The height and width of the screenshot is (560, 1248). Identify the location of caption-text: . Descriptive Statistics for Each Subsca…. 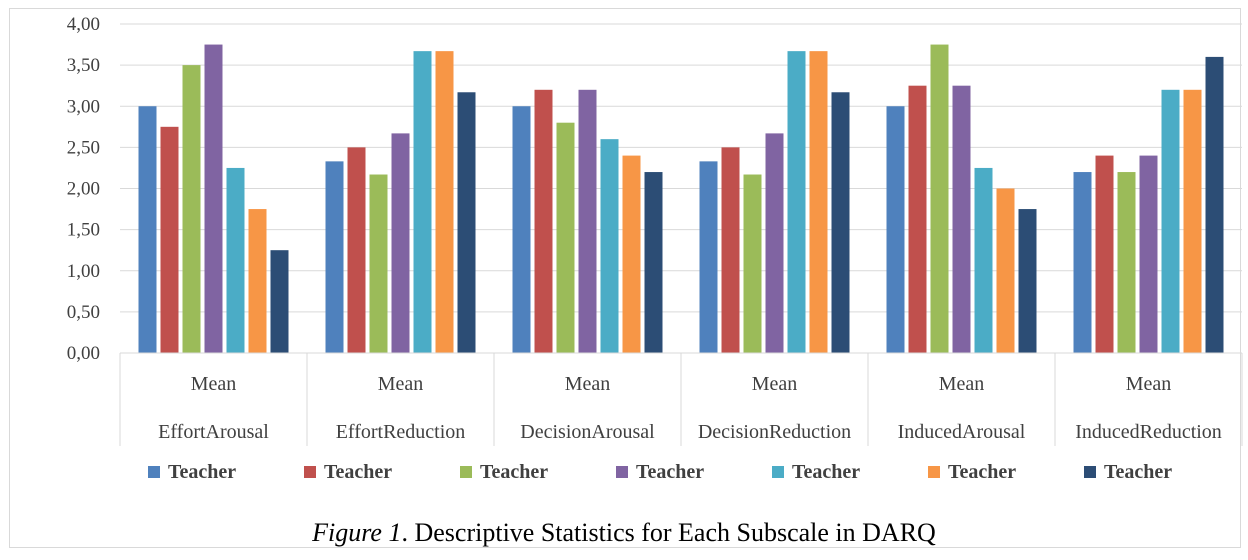
(668, 532).